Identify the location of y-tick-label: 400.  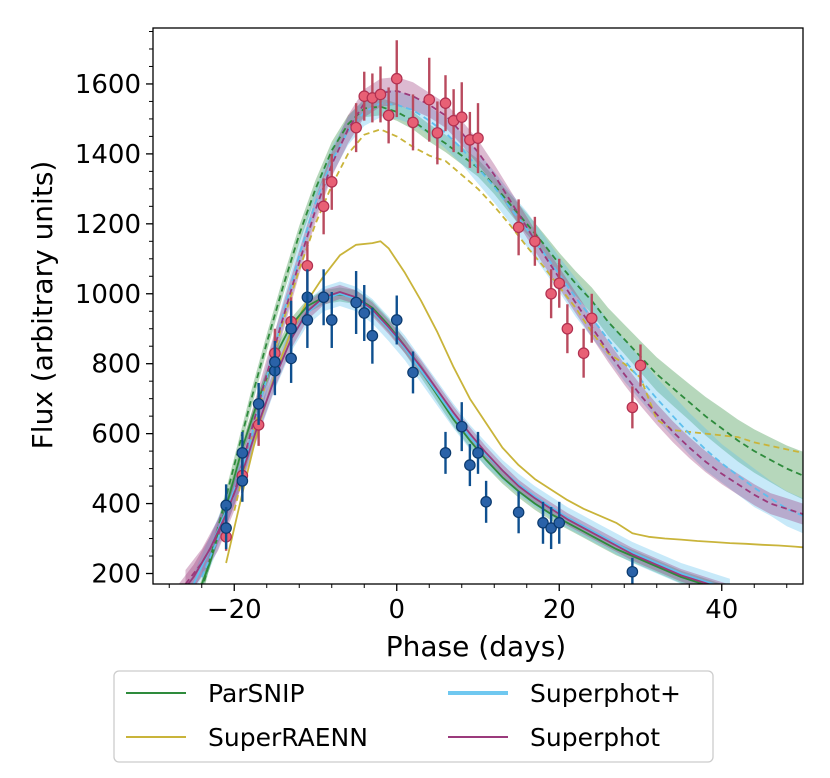
(116, 505).